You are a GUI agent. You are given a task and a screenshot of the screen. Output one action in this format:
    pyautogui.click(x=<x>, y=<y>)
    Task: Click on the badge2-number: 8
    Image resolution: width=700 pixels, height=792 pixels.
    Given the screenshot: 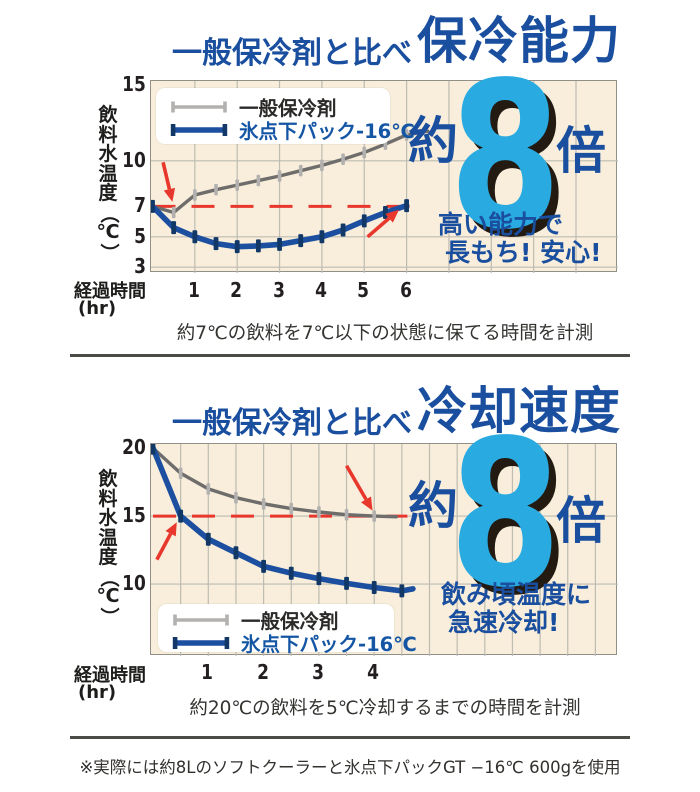 What is the action you would take?
    pyautogui.click(x=505, y=514)
    